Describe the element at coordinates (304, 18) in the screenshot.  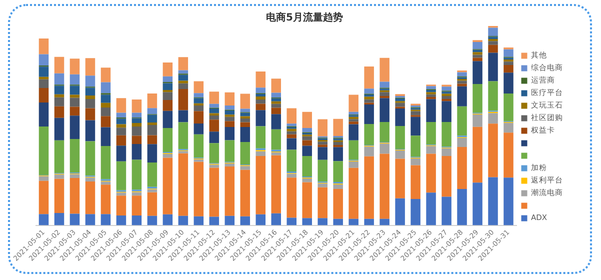
I see `chart-title: 电商5月流量趋势` at that location.